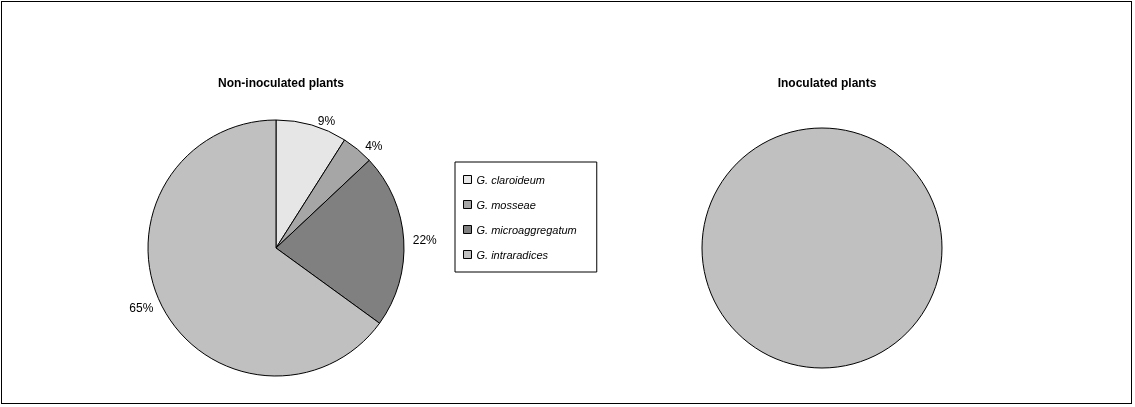 Image resolution: width=1135 pixels, height=407 pixels. I want to click on data-label: 4%, so click(374, 146).